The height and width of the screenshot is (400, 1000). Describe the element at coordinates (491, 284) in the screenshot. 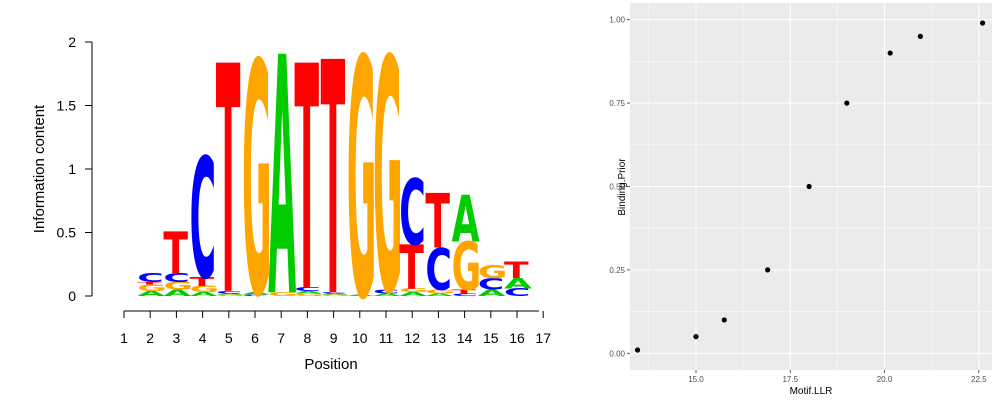

I see `logo-letter-C-pos-15: C` at that location.